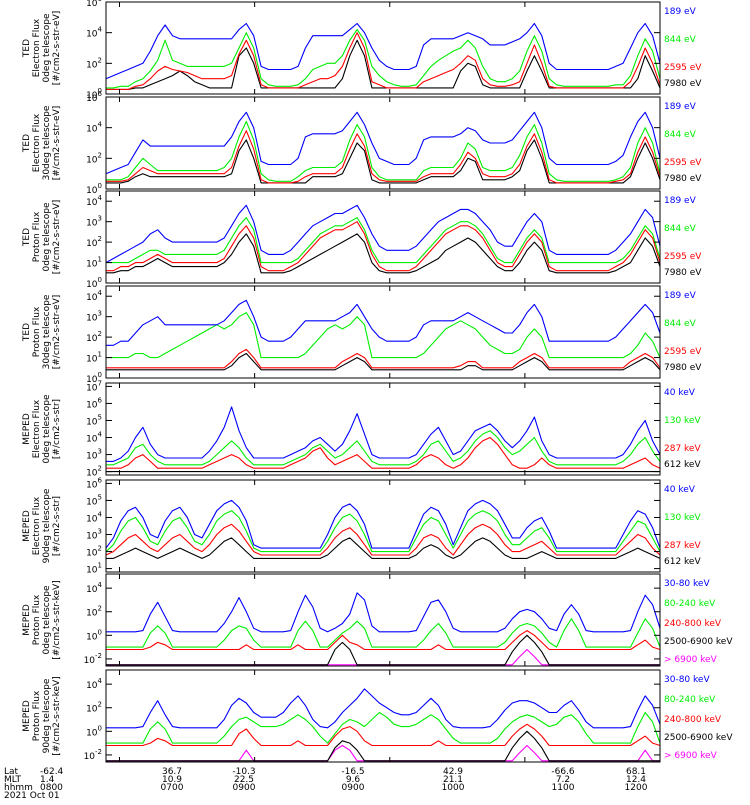 The height and width of the screenshot is (805, 750). I want to click on y-tick-label: 10⁵, so click(94, 420).